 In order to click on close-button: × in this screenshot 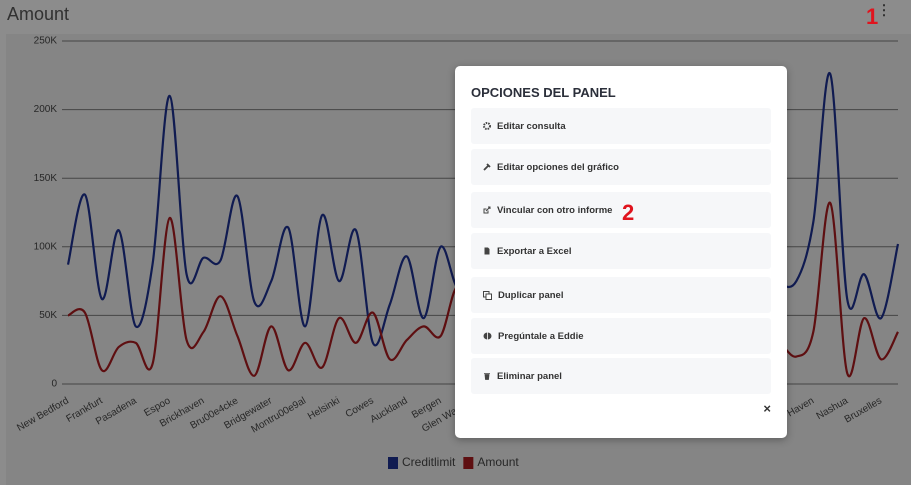, I will do `click(767, 408)`.